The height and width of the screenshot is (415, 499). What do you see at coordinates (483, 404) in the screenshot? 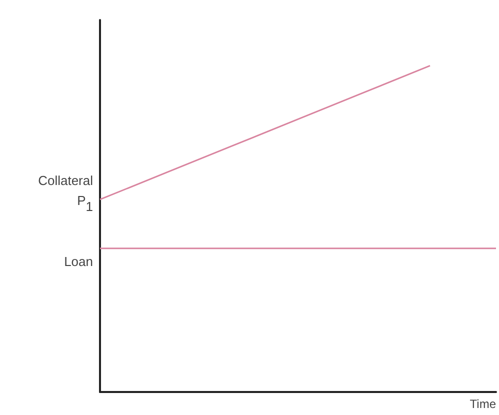
I see `x-axis-title: Time` at bounding box center [483, 404].